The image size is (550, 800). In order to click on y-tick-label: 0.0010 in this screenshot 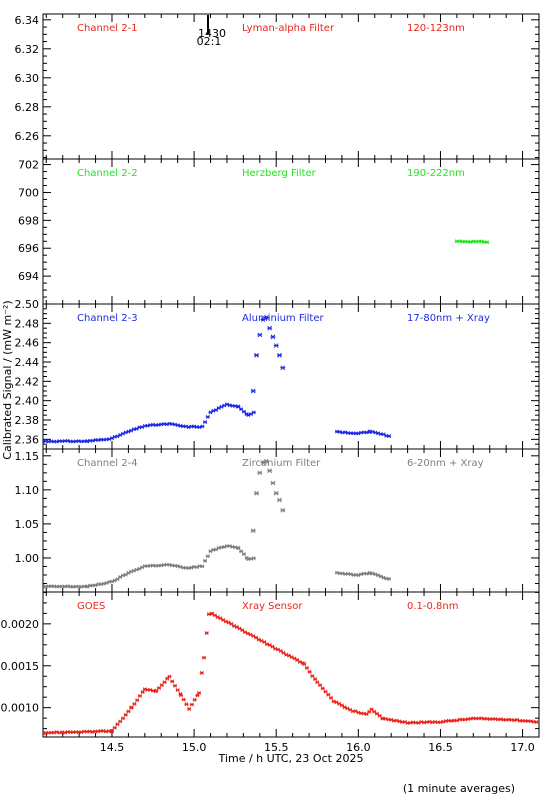, I will do `click(20, 708)`.